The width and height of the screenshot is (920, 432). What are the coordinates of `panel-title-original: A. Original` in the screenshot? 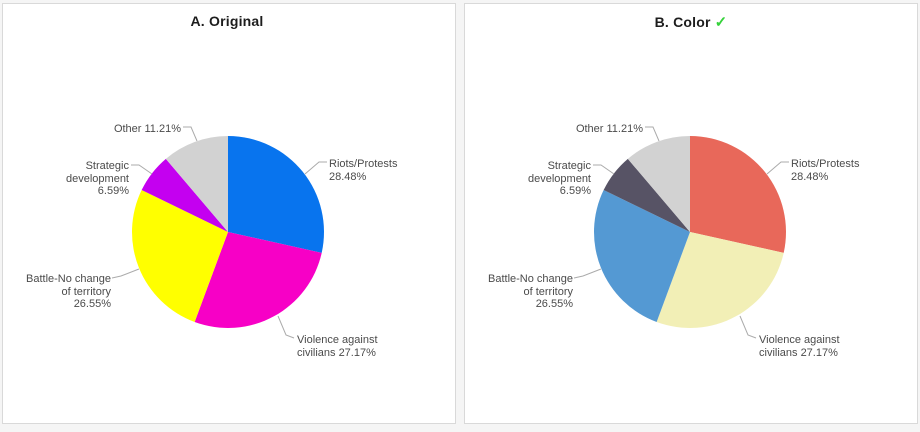 It's located at (229, 21).